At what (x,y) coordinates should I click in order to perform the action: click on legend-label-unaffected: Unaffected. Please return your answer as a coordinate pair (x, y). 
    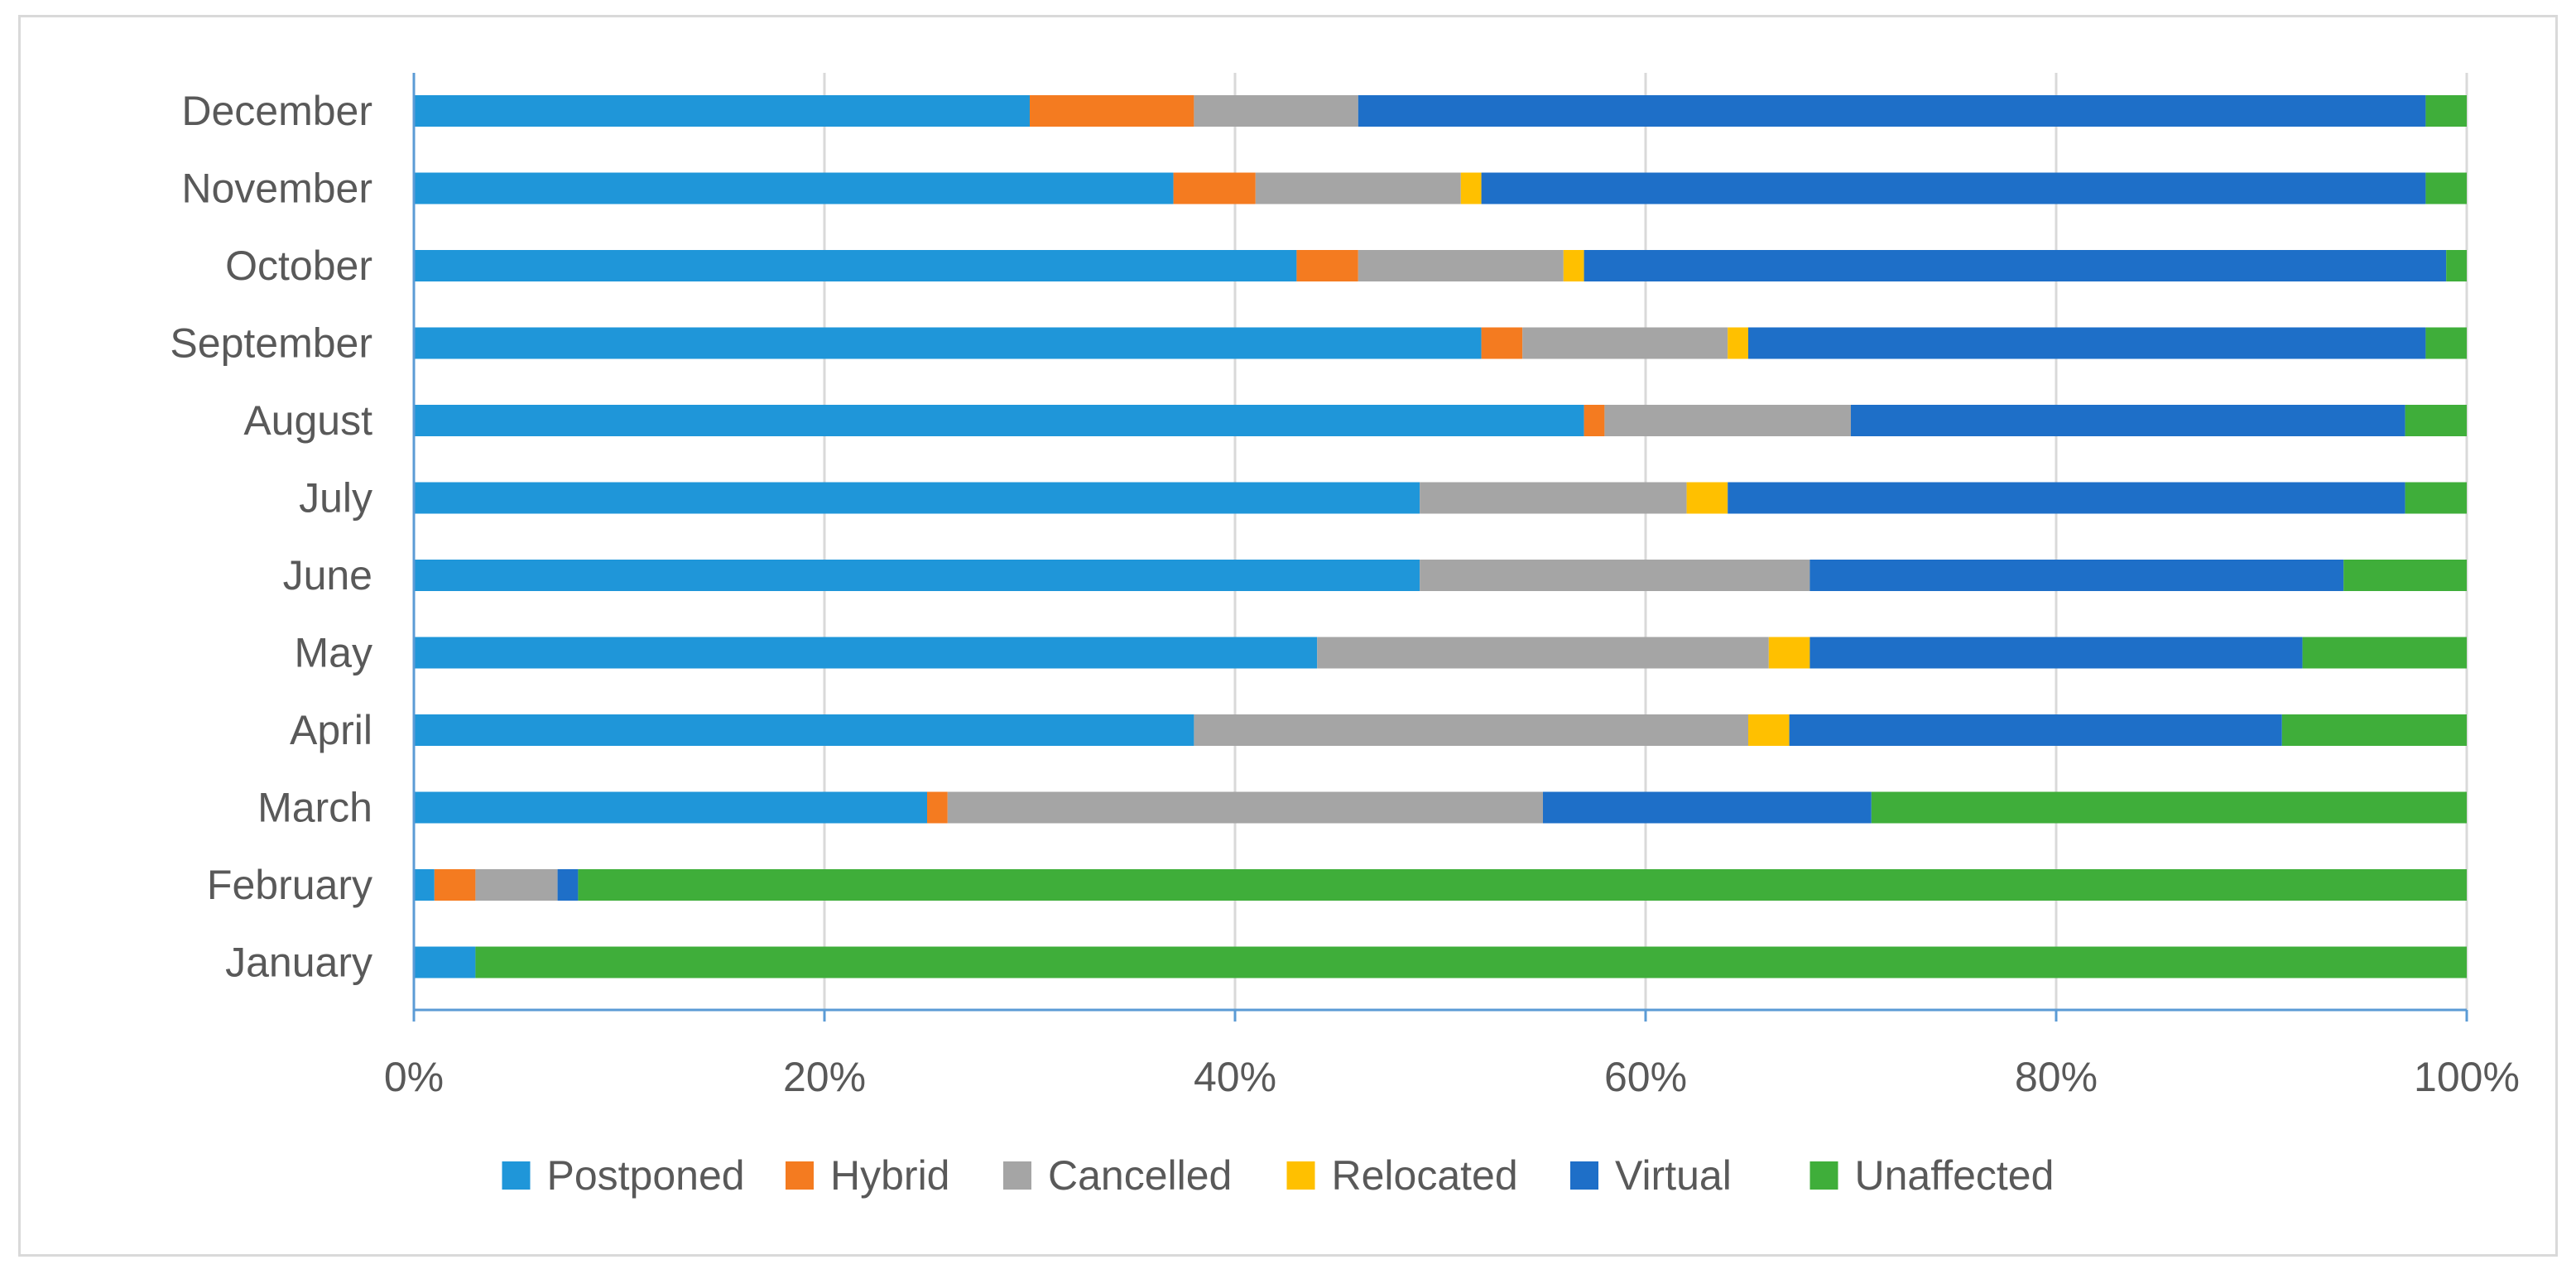
    Looking at the image, I should click on (1955, 1175).